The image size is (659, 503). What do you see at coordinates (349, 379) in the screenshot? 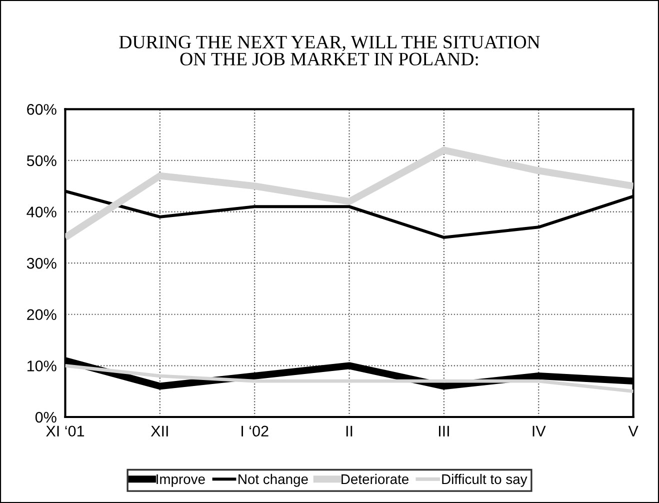
I see `line-series` at bounding box center [349, 379].